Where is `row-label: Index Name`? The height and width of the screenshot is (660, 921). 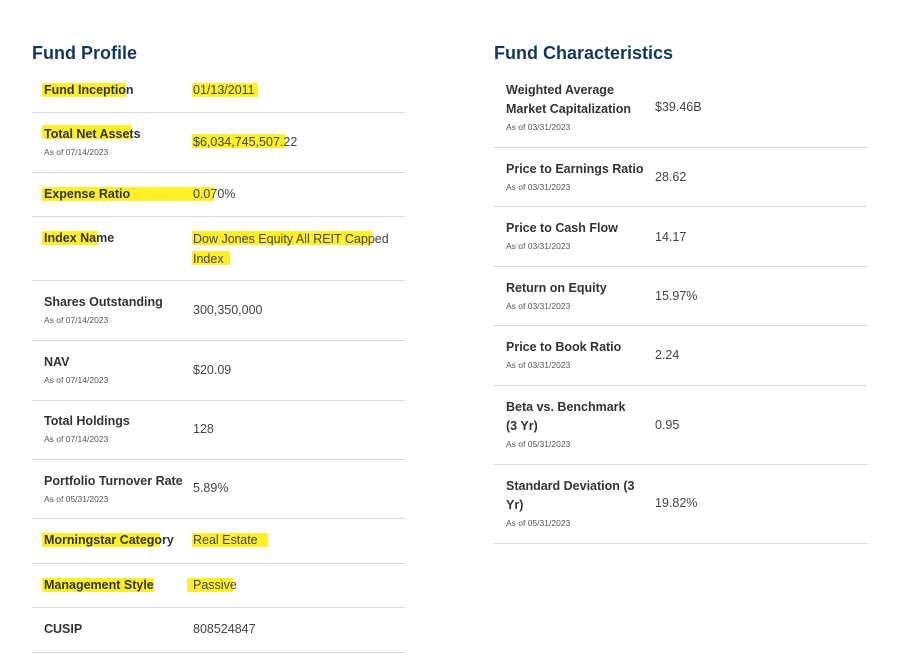
row-label: Index Name is located at coordinates (79, 238).